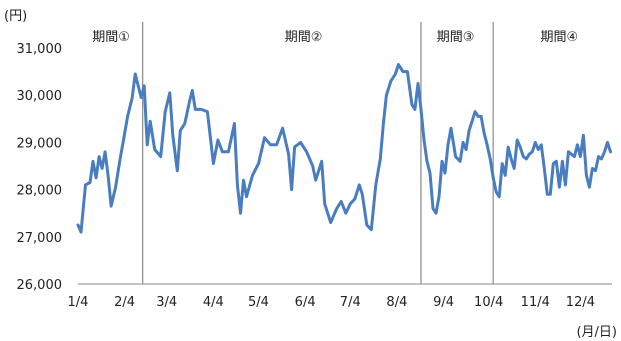 The height and width of the screenshot is (341, 621). I want to click on x-tick-label: 7/4, so click(350, 302).